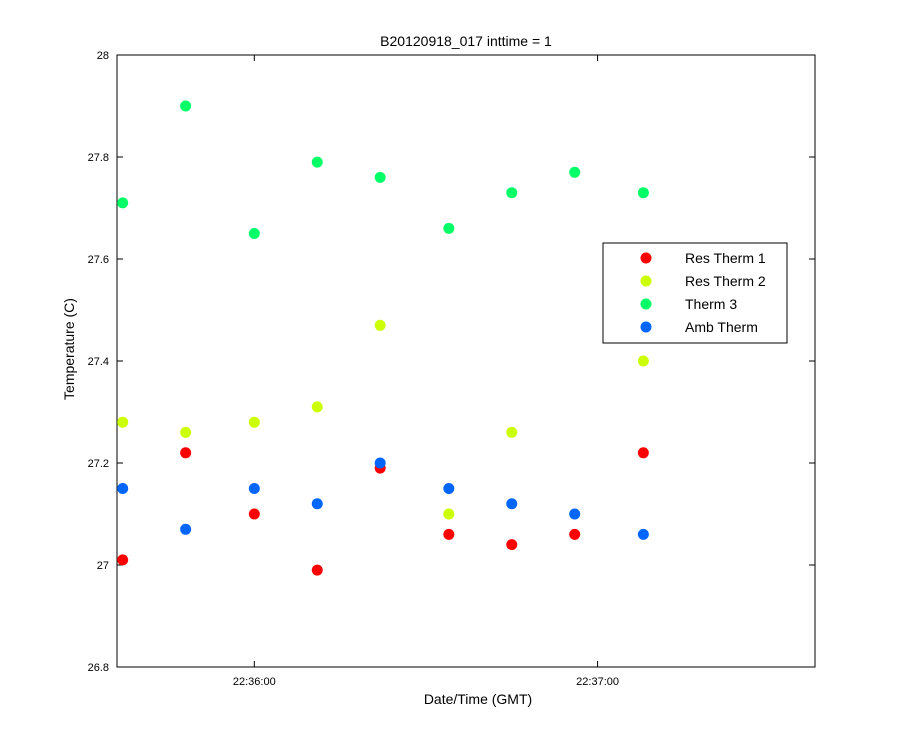 This screenshot has height=750, width=900. I want to click on y-tick-label: 27.8, so click(98, 158).